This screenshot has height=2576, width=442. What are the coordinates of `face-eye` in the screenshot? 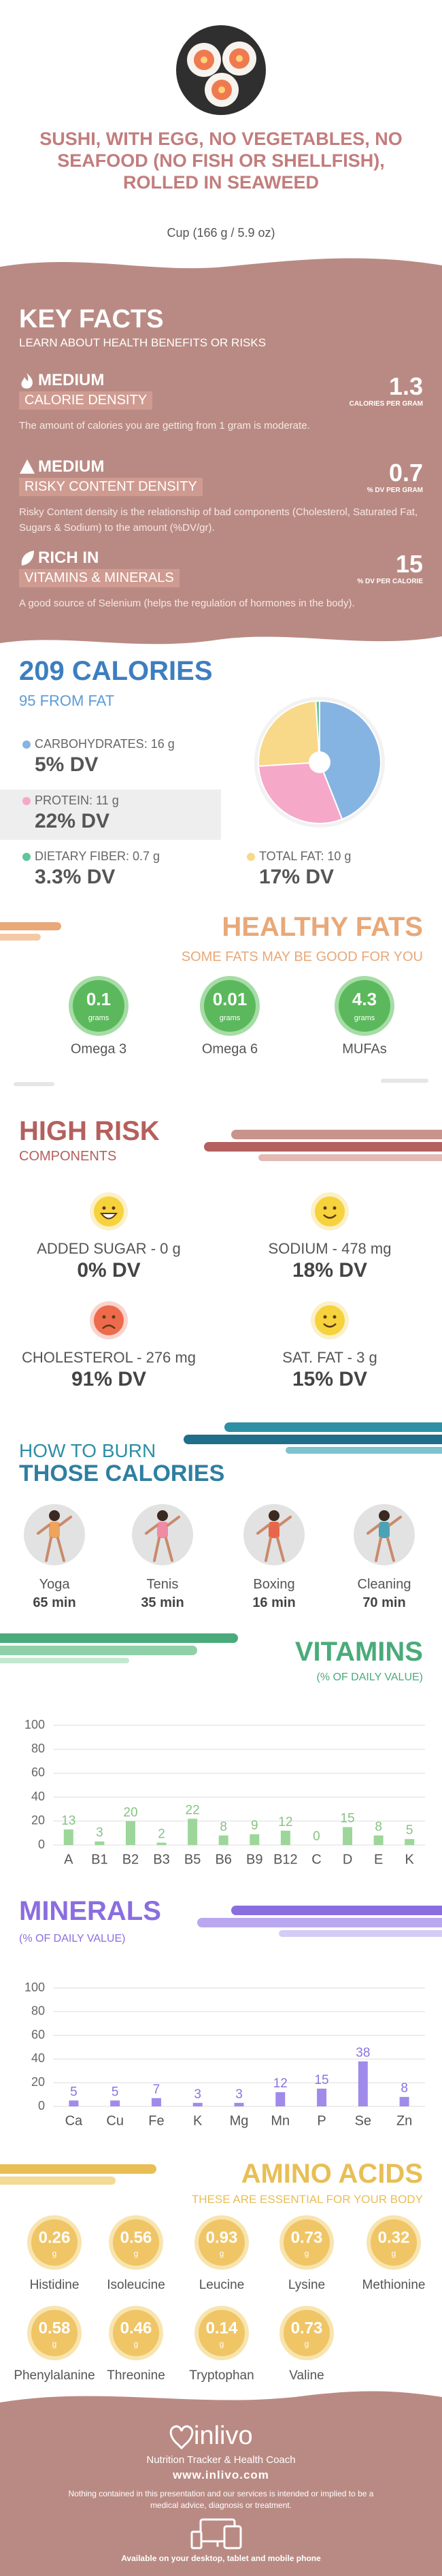 It's located at (325, 1208).